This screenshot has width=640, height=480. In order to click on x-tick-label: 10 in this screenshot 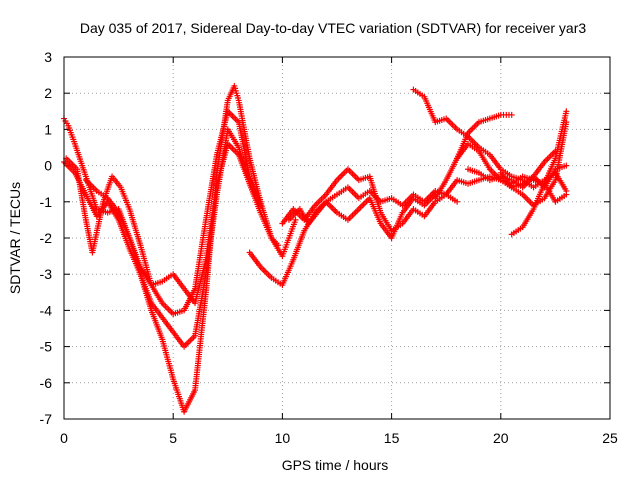, I will do `click(283, 438)`.